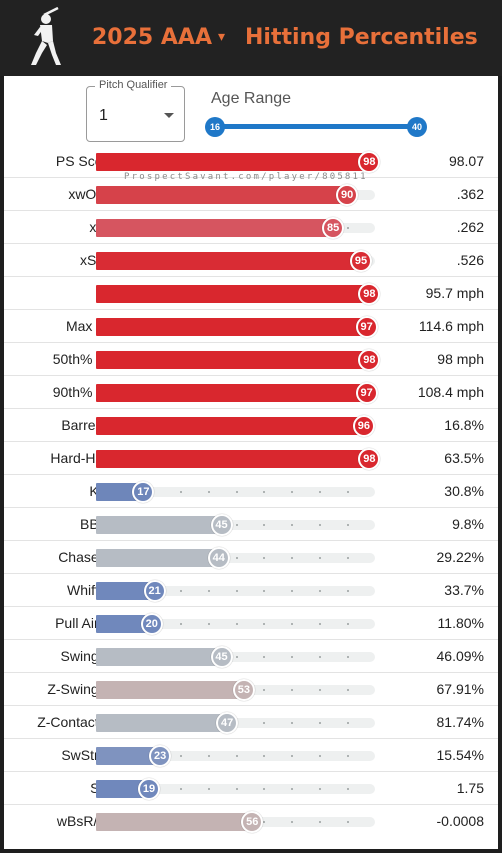  I want to click on percentile-badge: 23, so click(160, 756).